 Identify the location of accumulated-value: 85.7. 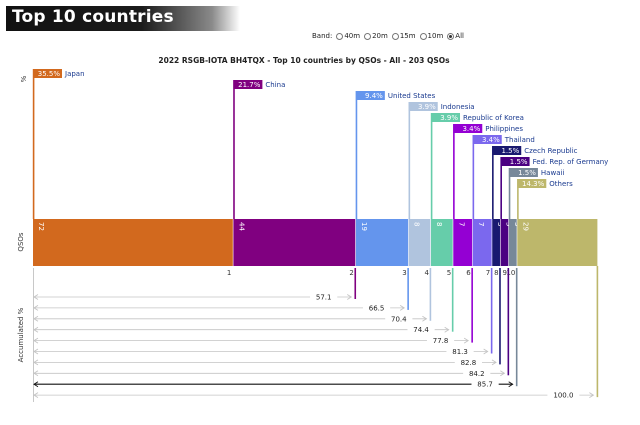
(485, 385).